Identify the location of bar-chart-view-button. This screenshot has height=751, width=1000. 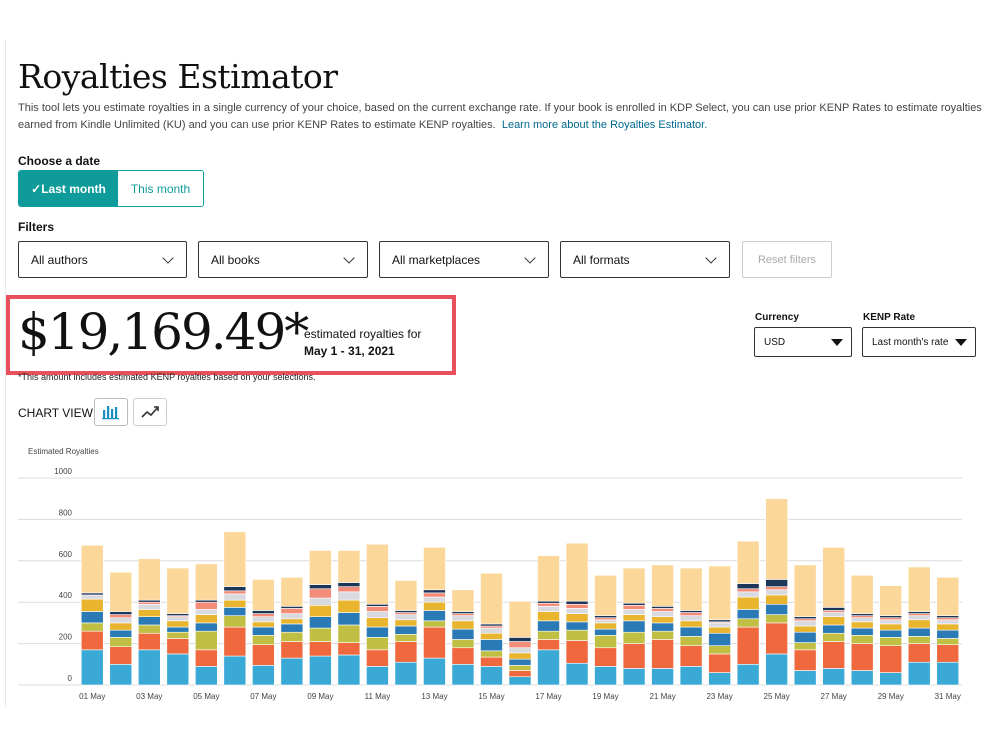
(111, 412).